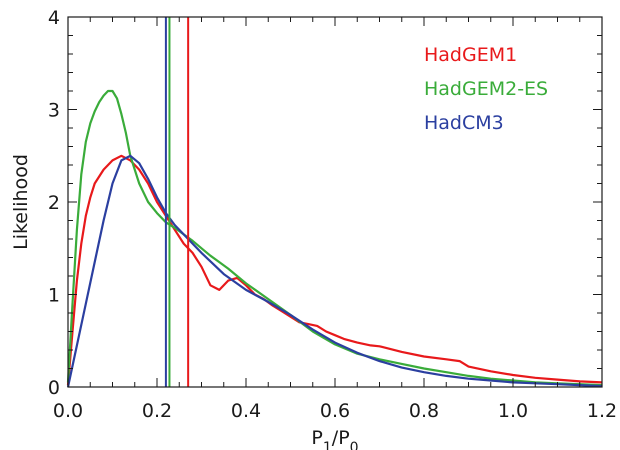  I want to click on y-tick-label: 1, so click(54, 296).